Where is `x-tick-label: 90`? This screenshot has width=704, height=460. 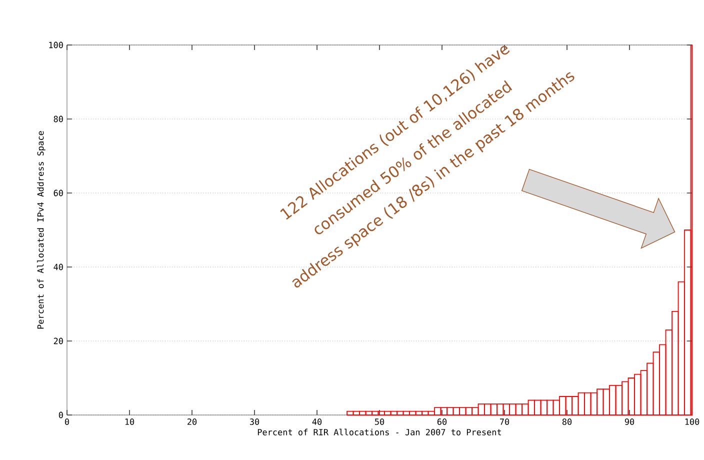
x-tick-label: 90 is located at coordinates (629, 421).